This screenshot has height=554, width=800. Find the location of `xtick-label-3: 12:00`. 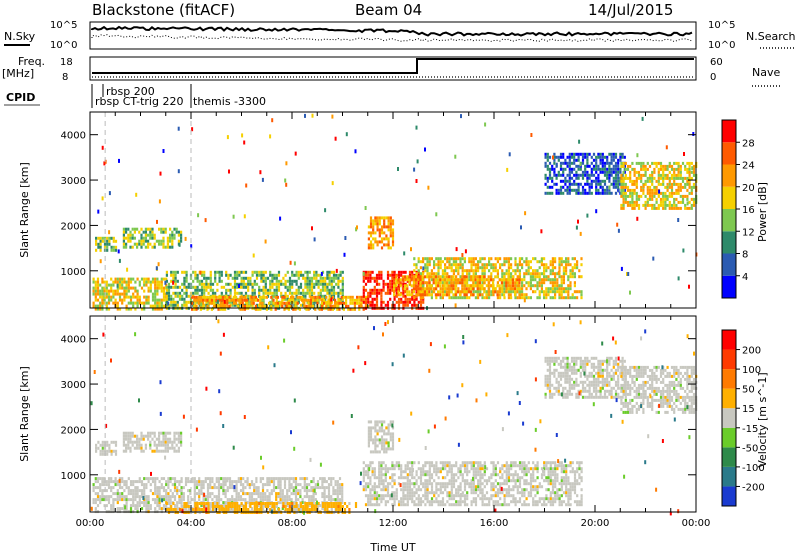

xtick-label-3: 12:00 is located at coordinates (393, 523).